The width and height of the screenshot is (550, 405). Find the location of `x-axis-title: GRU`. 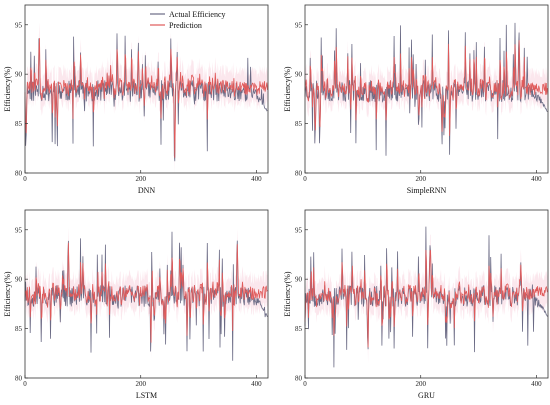

x-axis-title: GRU is located at coordinates (426, 395).